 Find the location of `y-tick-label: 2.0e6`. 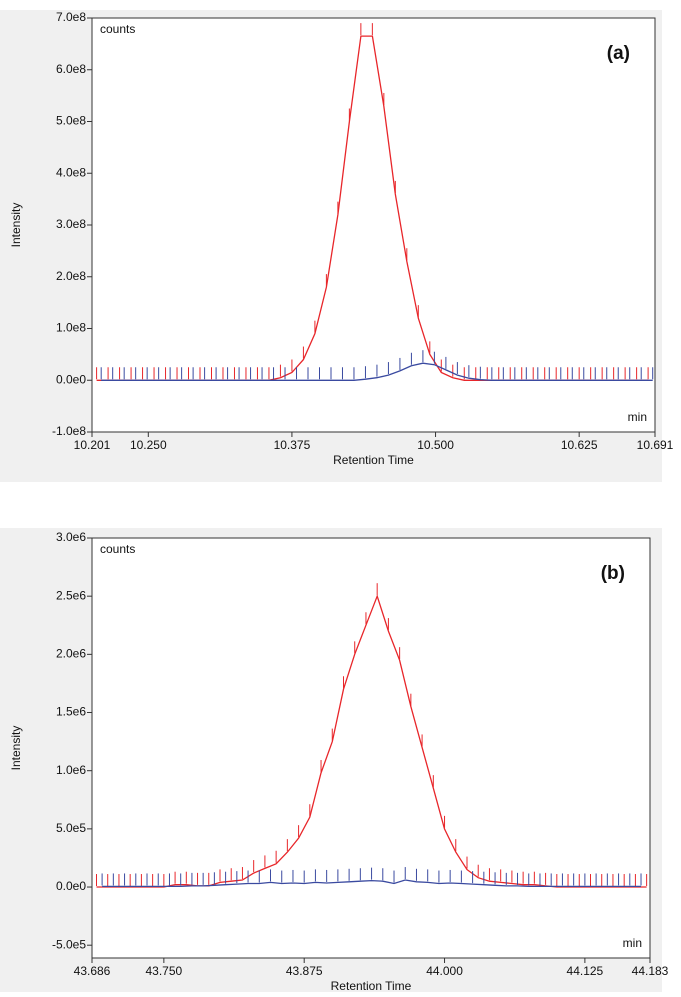

y-tick-label: 2.0e6 is located at coordinates (71, 654).